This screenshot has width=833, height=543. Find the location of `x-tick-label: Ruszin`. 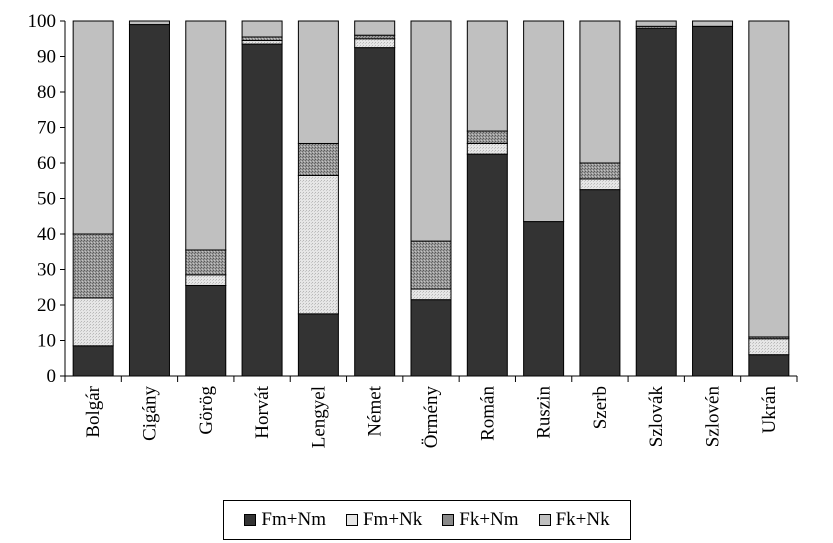

x-tick-label: Ruszin is located at coordinates (544, 412).